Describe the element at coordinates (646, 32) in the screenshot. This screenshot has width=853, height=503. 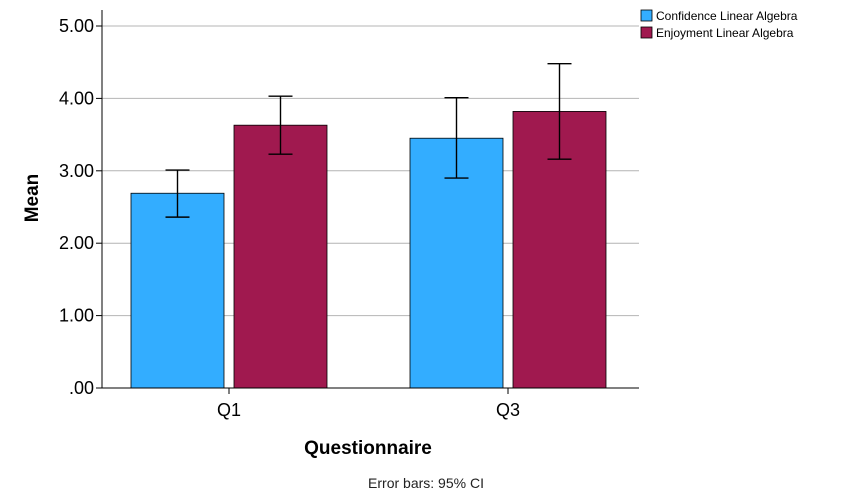
I see `legend-swatch-enjoyment` at that location.